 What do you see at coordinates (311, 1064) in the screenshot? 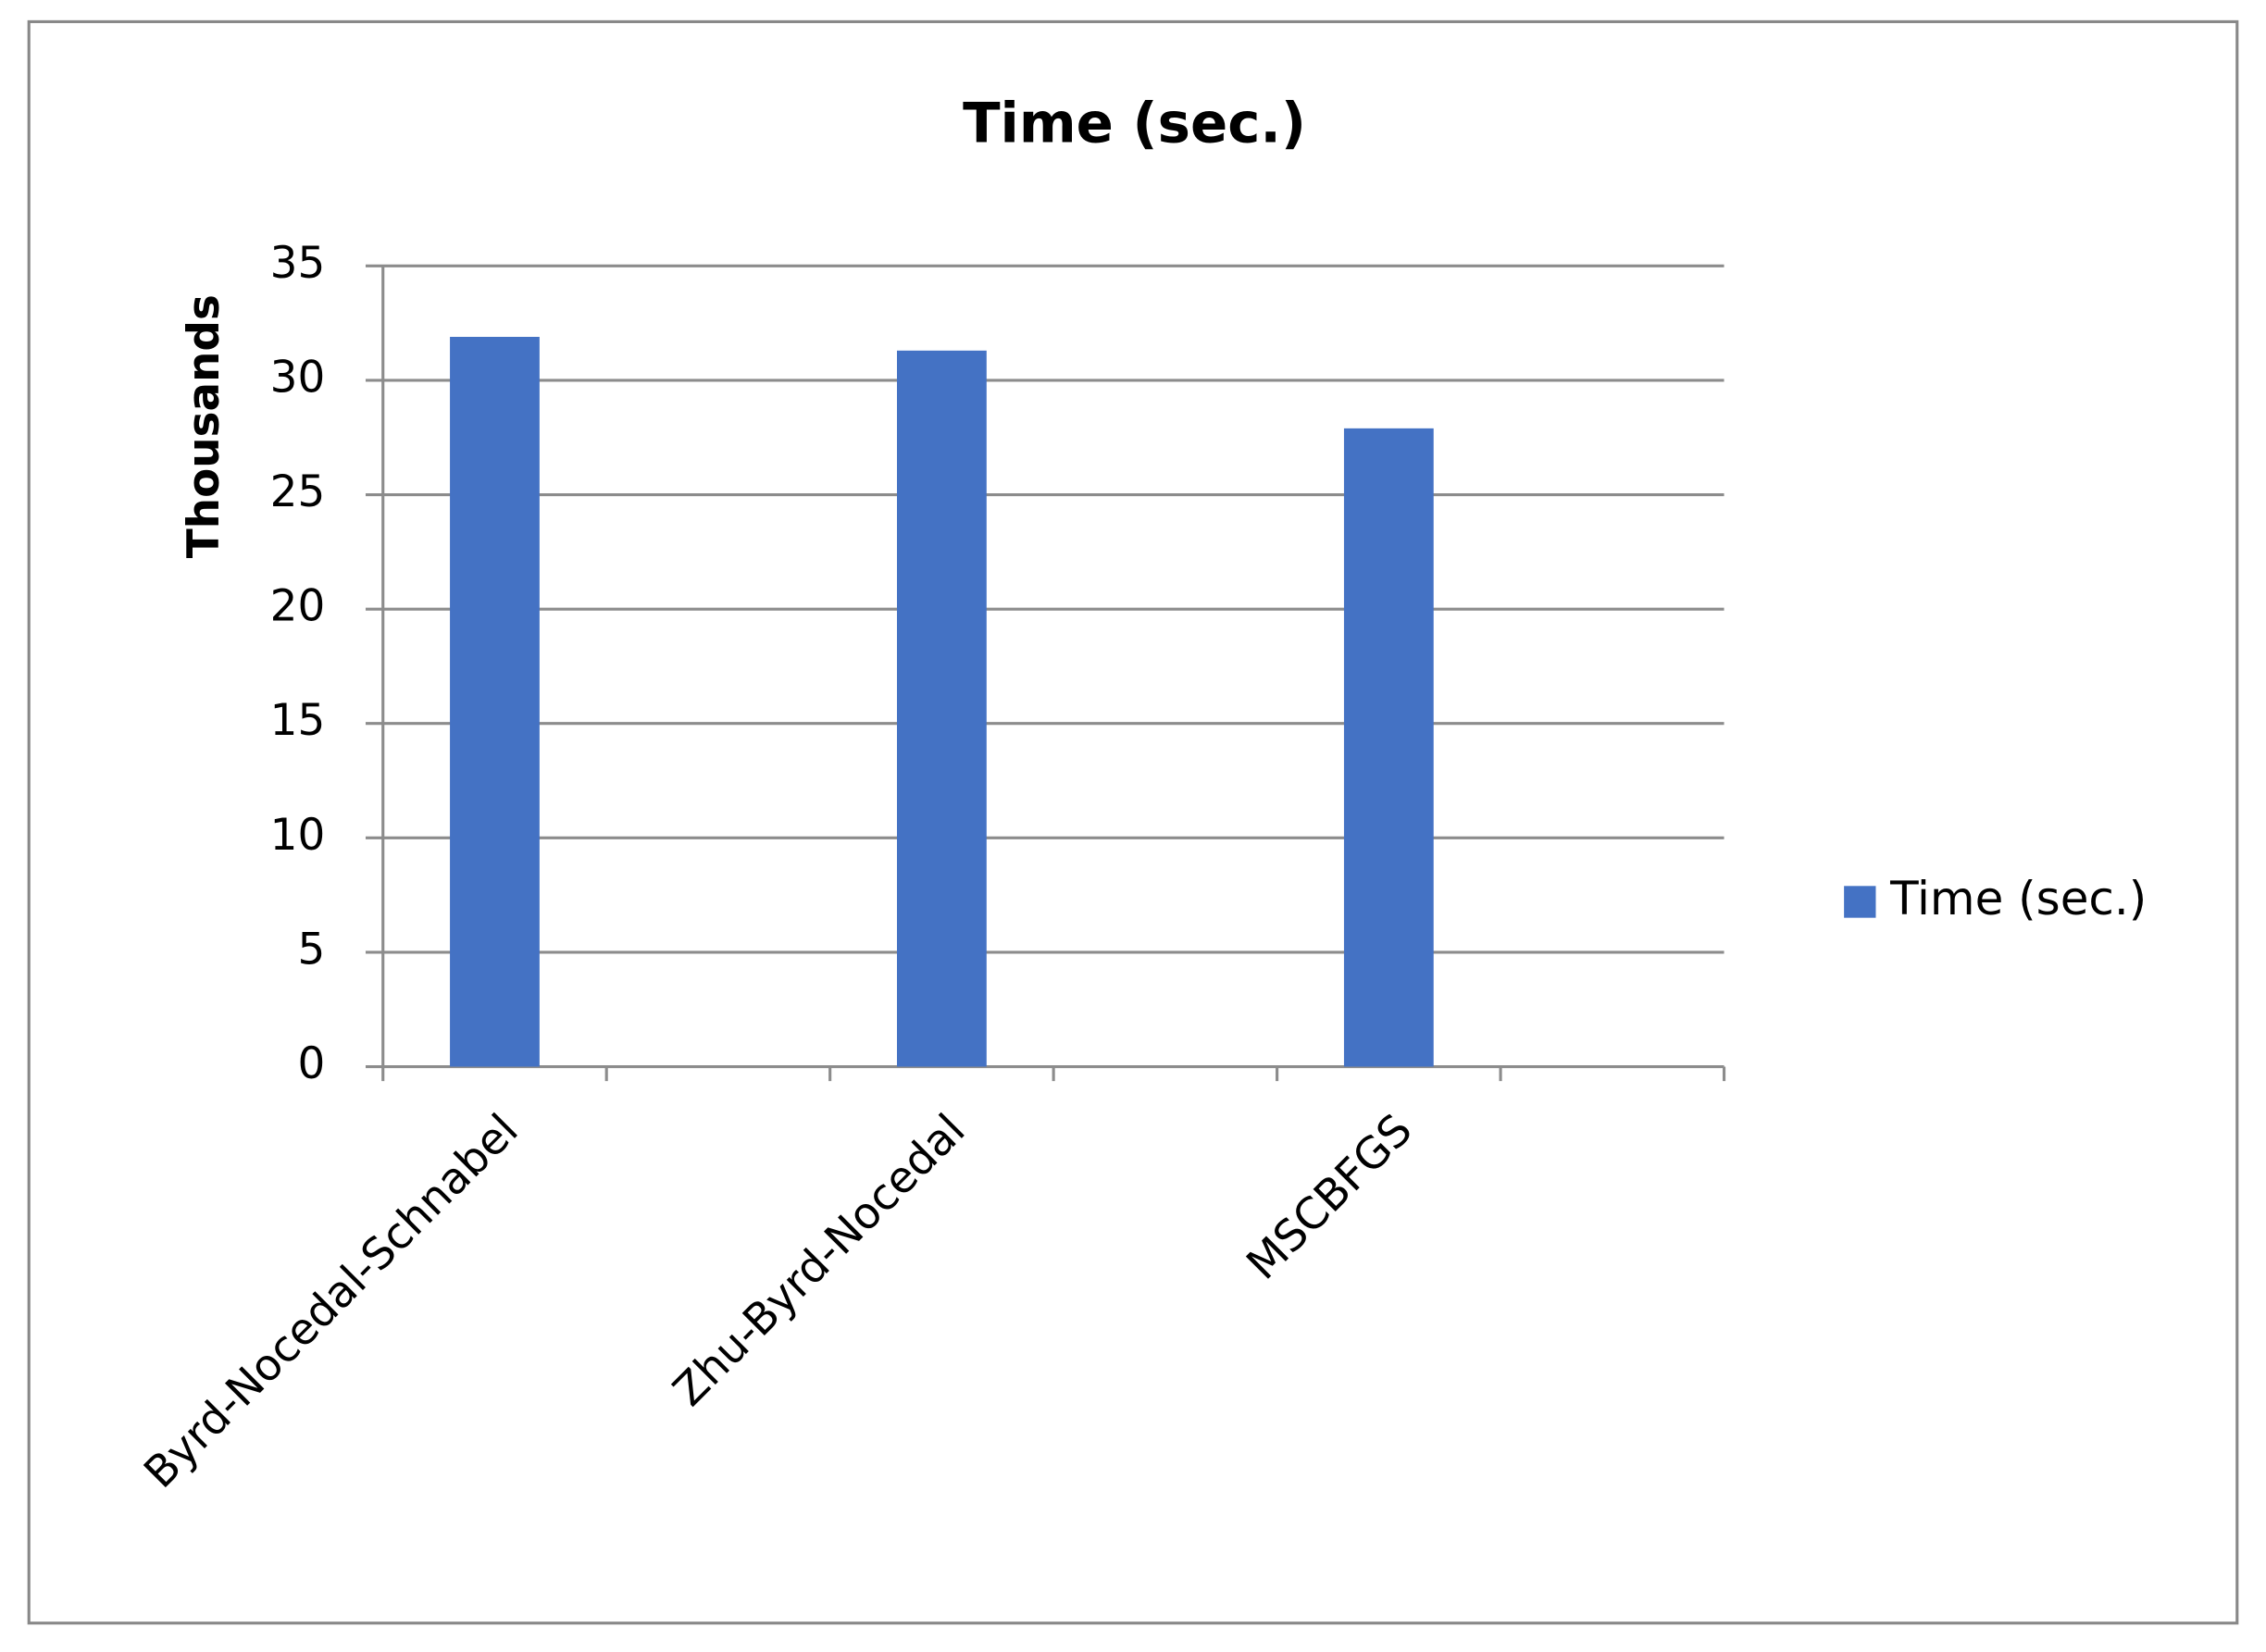
I see `y-tick-label: 0` at bounding box center [311, 1064].